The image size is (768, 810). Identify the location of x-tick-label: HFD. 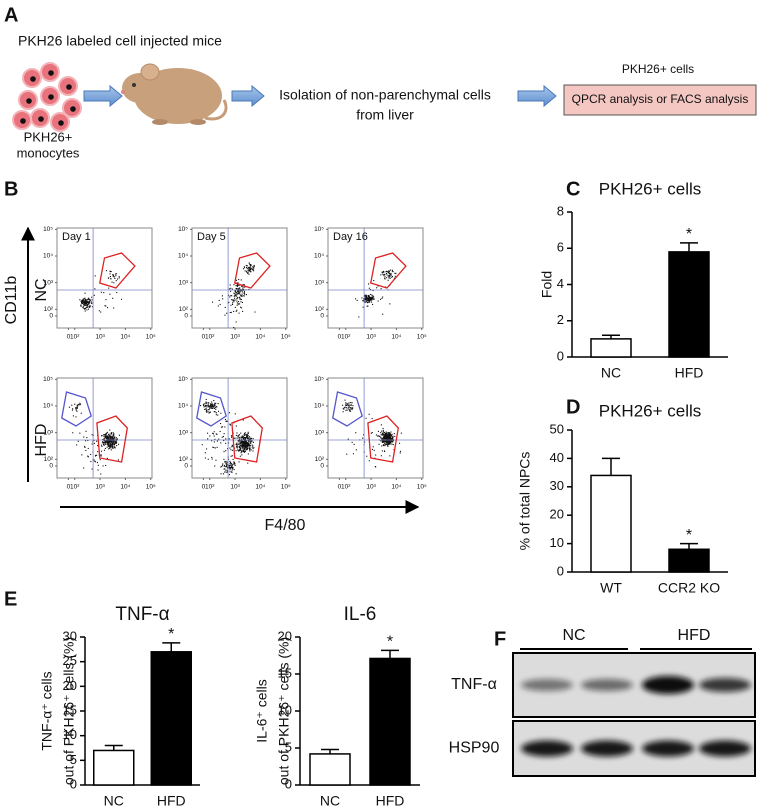
(689, 373).